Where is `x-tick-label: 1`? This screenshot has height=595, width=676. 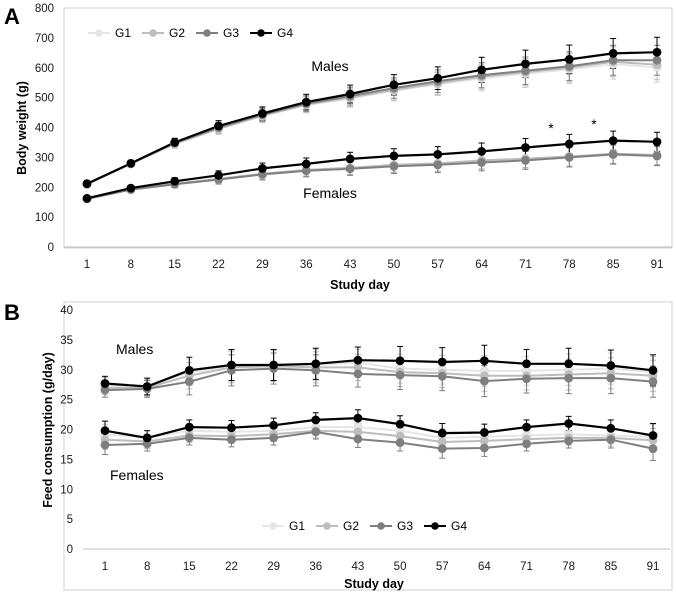
x-tick-label: 1 is located at coordinates (87, 265).